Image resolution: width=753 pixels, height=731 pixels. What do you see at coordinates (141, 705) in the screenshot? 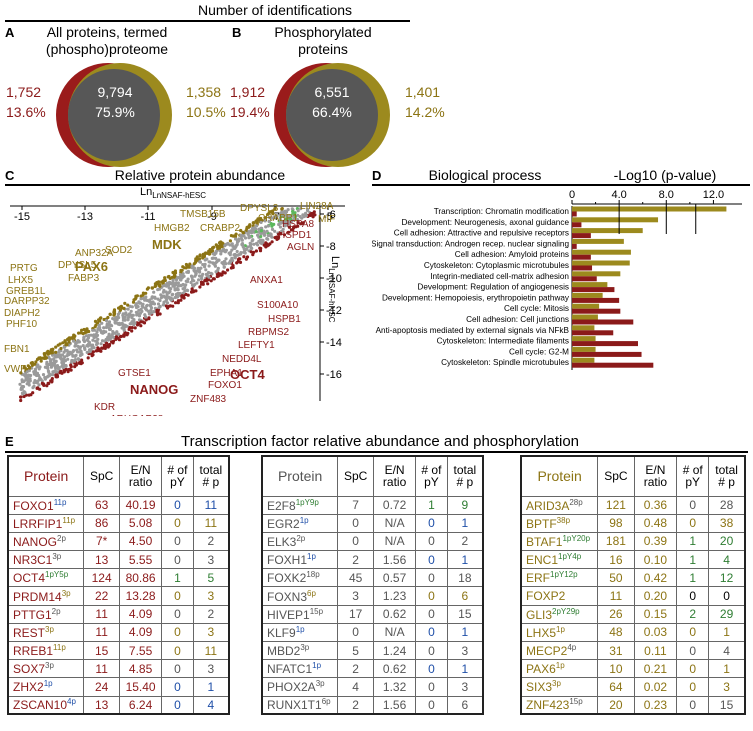
I see `table-cell-ratio: 6.24` at bounding box center [141, 705].